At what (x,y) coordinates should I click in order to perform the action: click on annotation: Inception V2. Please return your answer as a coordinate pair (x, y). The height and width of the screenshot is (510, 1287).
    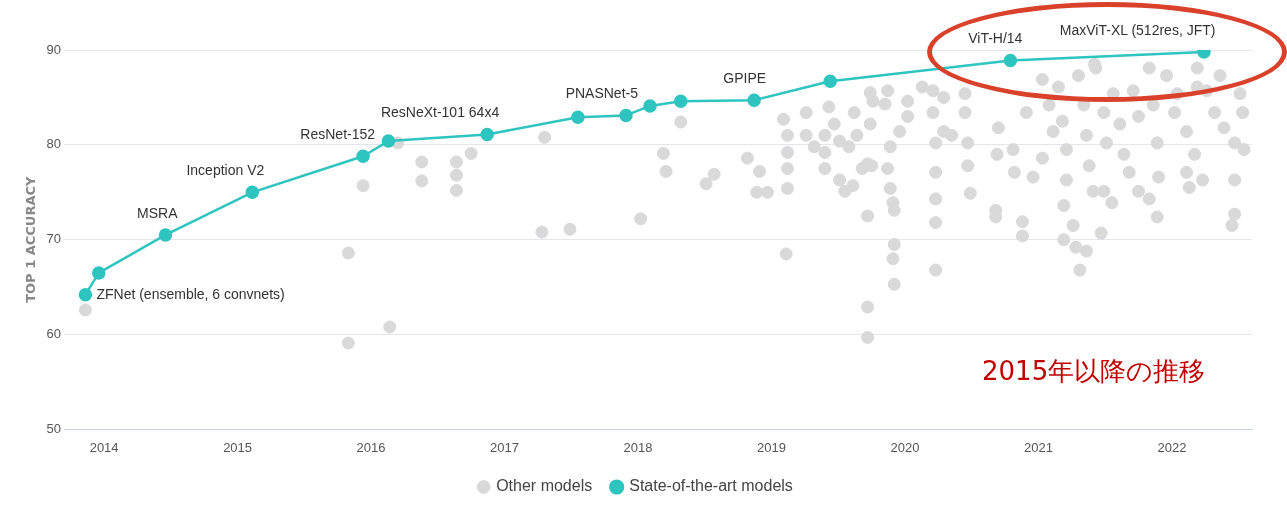
    Looking at the image, I should click on (225, 170).